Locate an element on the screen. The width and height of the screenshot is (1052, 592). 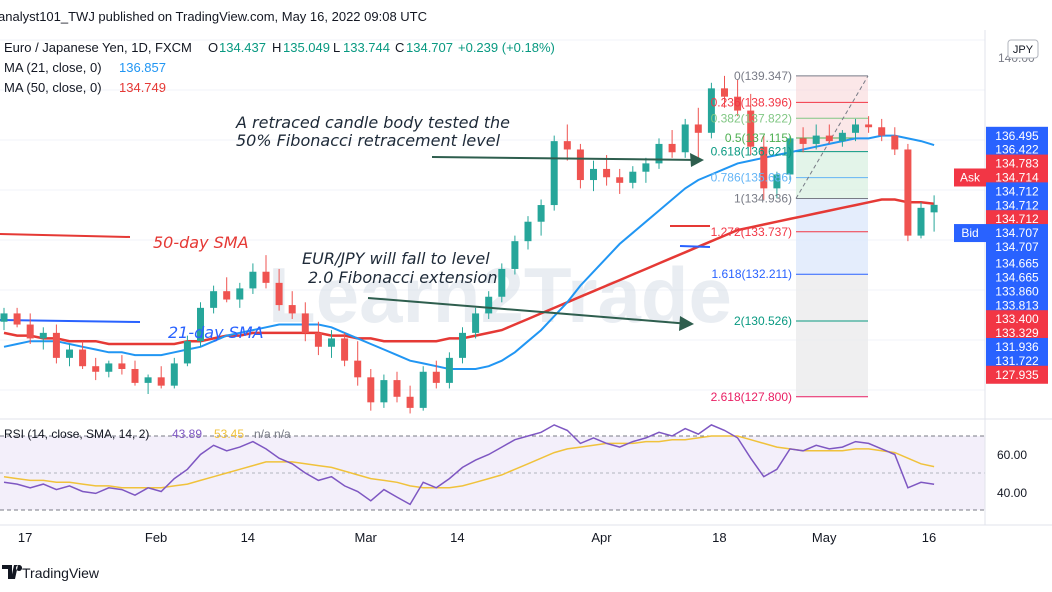
currency-button: JPY is located at coordinates (1023, 49).